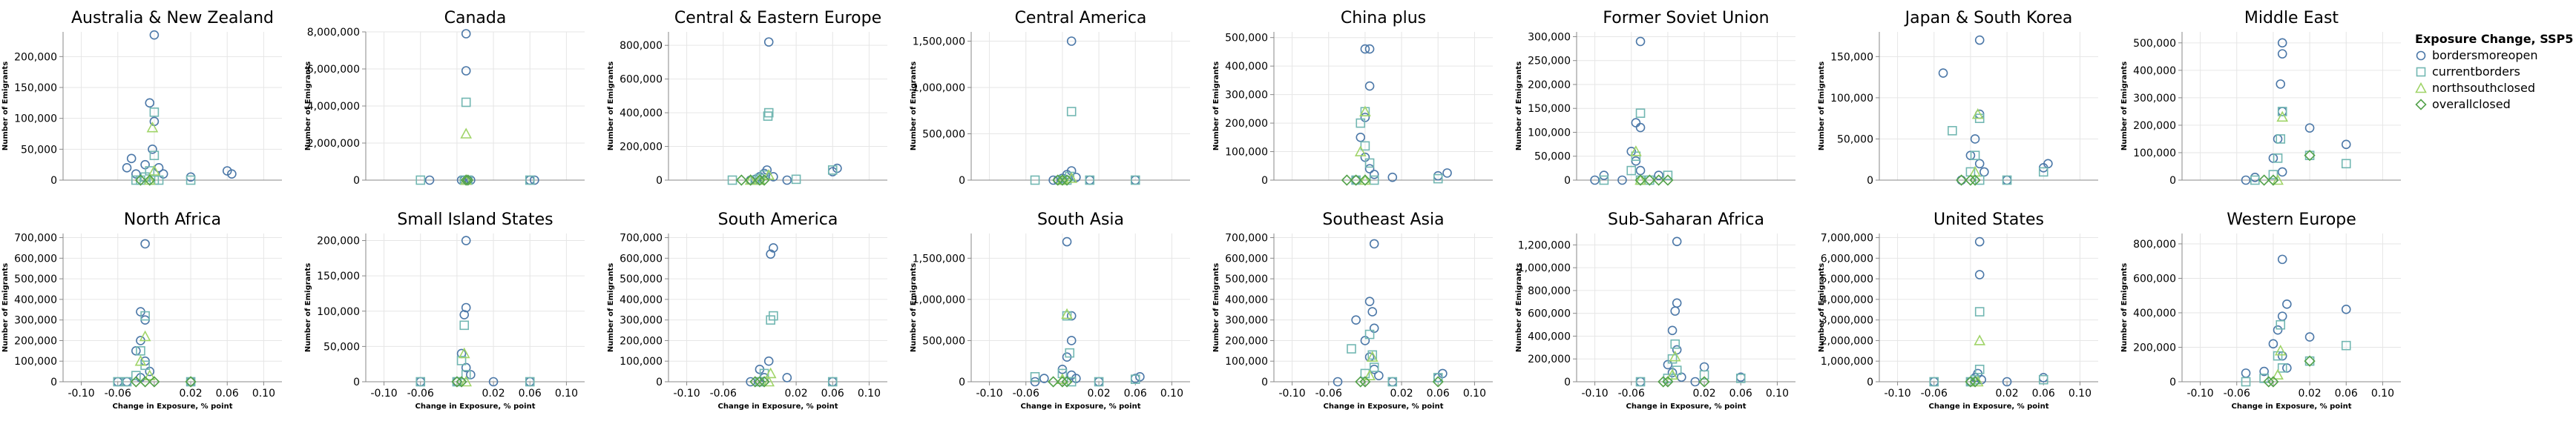 The image size is (2576, 424). I want to click on y-tick-label: 400,000, so click(1246, 300).